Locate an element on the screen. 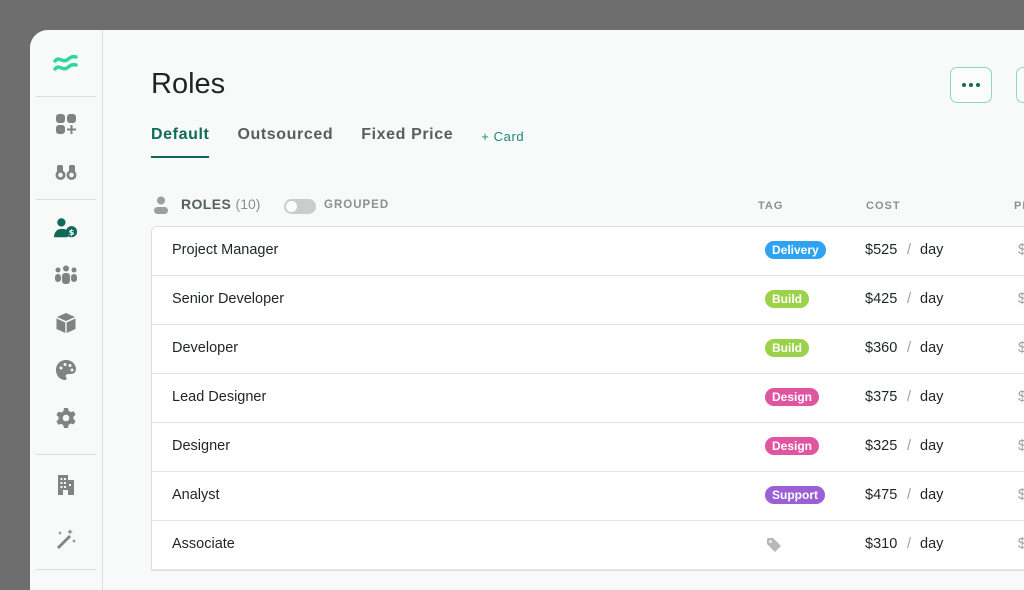  table-row: Lead Designer Design $375 / day $ is located at coordinates (588, 398).